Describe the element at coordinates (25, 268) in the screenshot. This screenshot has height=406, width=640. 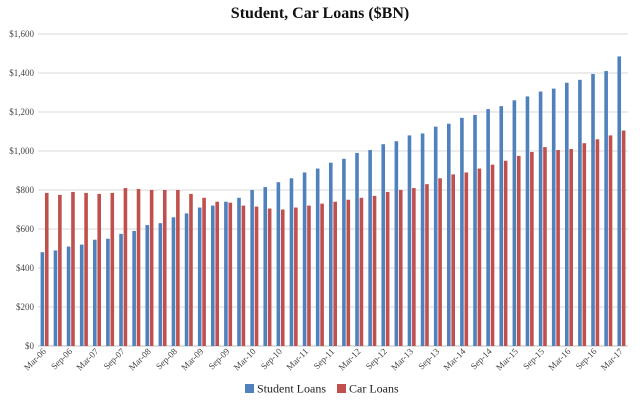
I see `y-tick-label: $400` at that location.